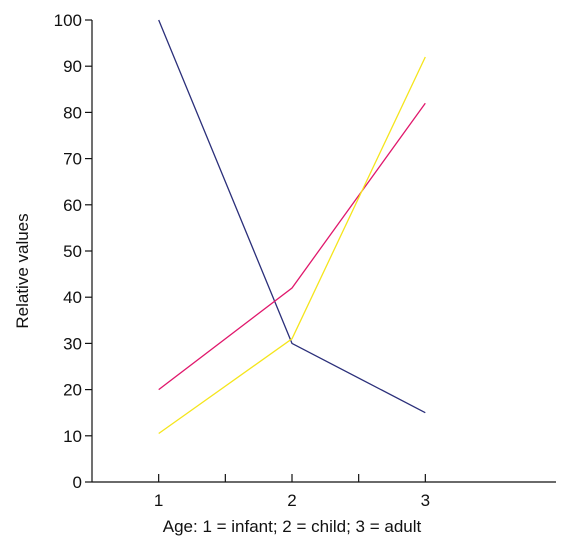 Image resolution: width=564 pixels, height=542 pixels. I want to click on x-tick-label: 3, so click(425, 500).